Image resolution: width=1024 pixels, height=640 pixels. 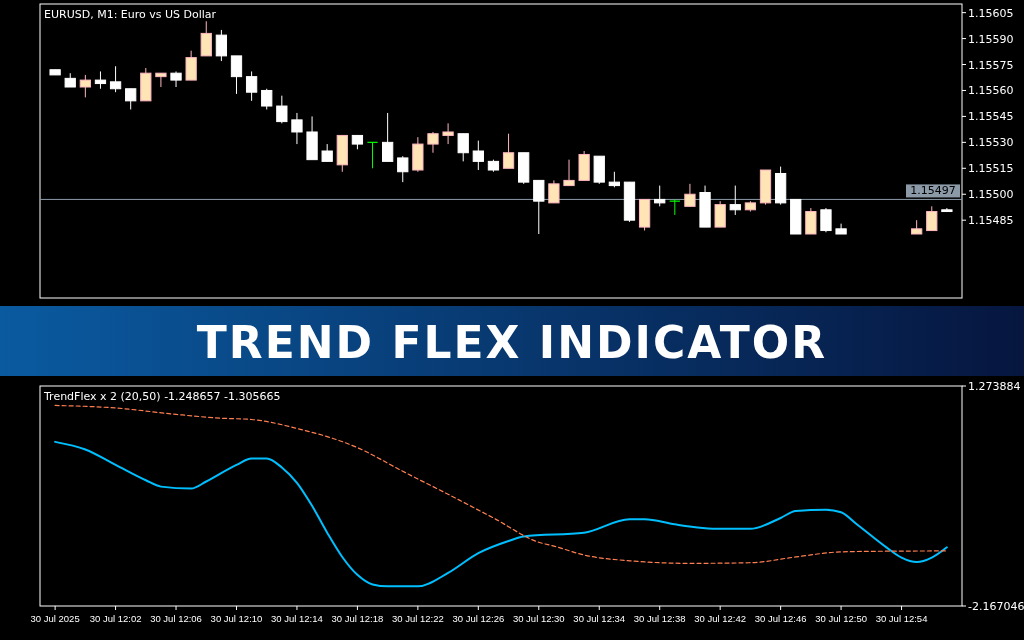 What do you see at coordinates (512, 342) in the screenshot?
I see `text: TREND FLEX INDICATOR` at bounding box center [512, 342].